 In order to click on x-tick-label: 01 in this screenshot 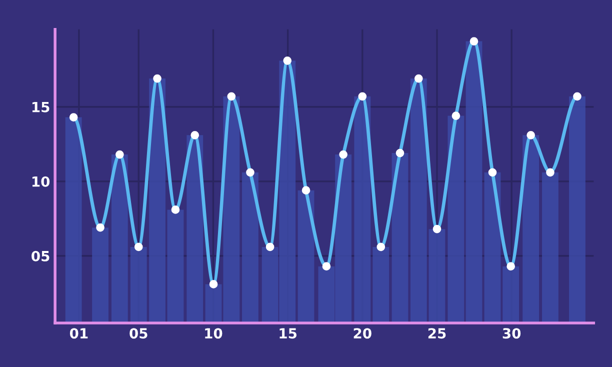, I will do `click(79, 333)`.